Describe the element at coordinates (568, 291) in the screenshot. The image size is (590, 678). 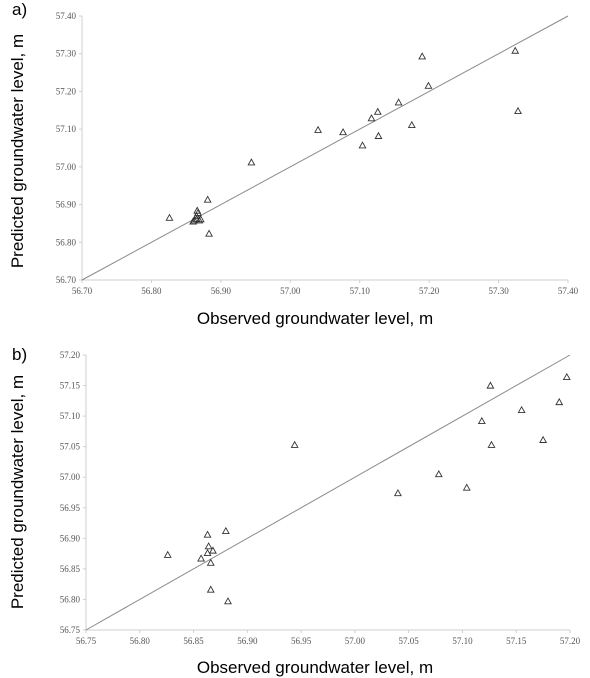
I see `x-tick-label: 57.40` at that location.